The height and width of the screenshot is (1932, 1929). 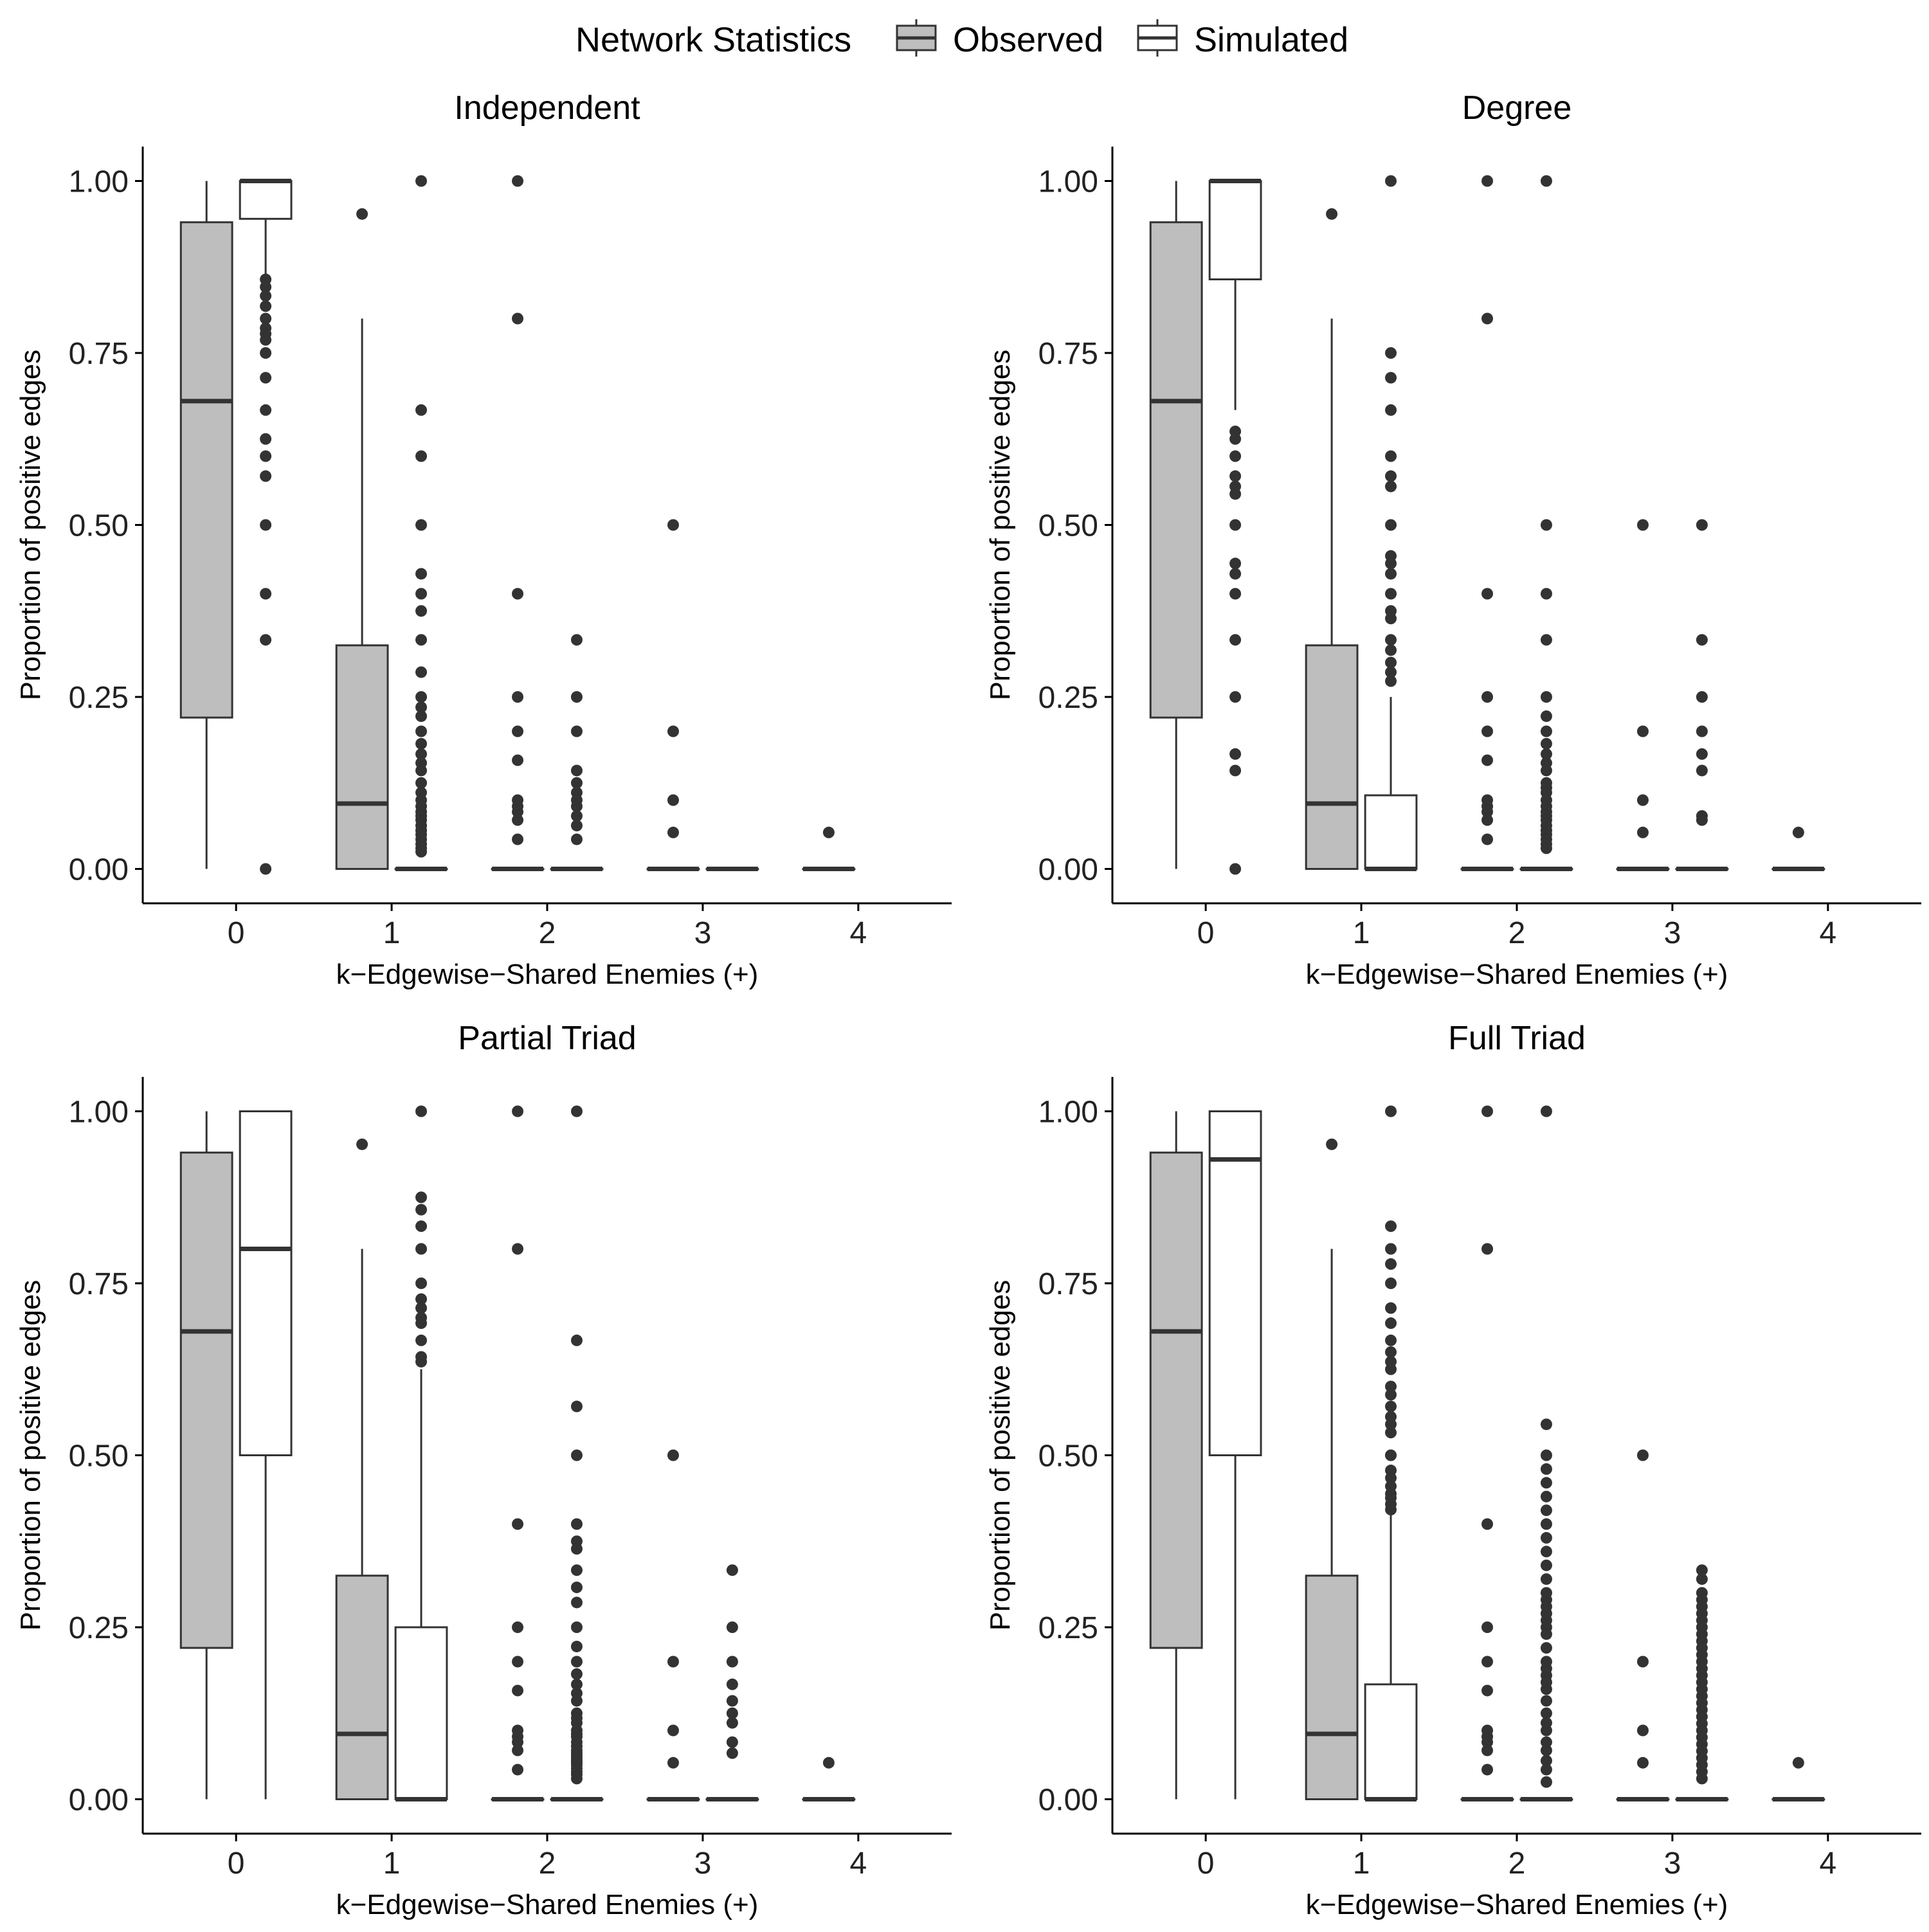 What do you see at coordinates (1068, 1457) in the screenshot?
I see `y-tick-label: 0.50` at bounding box center [1068, 1457].